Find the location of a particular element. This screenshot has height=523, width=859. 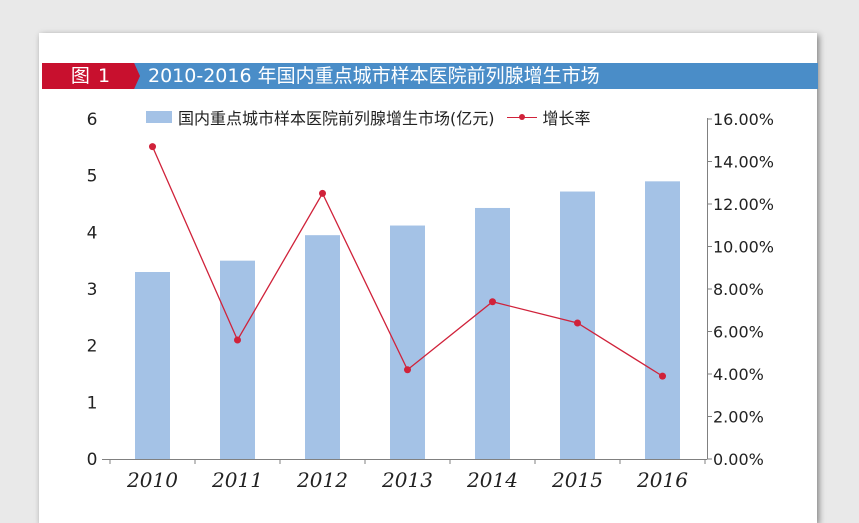

bar-2010 is located at coordinates (152, 365).